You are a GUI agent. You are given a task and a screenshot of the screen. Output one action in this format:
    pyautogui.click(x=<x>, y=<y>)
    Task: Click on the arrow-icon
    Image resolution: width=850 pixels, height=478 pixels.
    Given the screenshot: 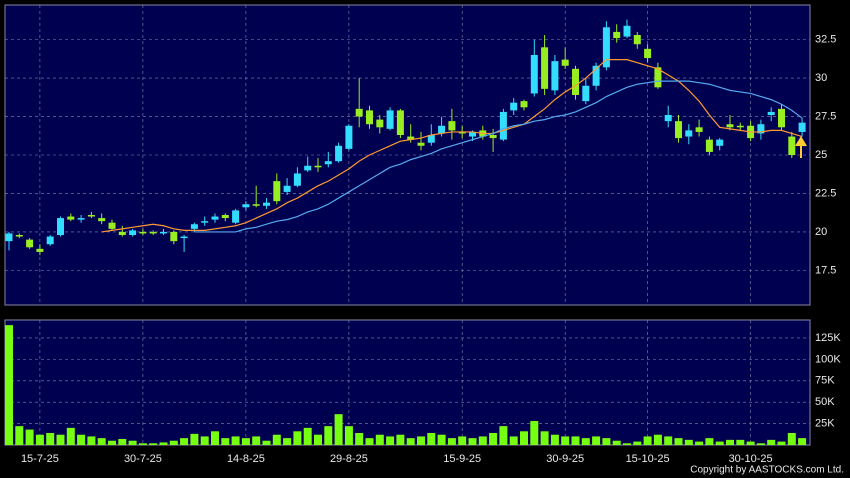 What is the action you would take?
    pyautogui.click(x=801, y=147)
    